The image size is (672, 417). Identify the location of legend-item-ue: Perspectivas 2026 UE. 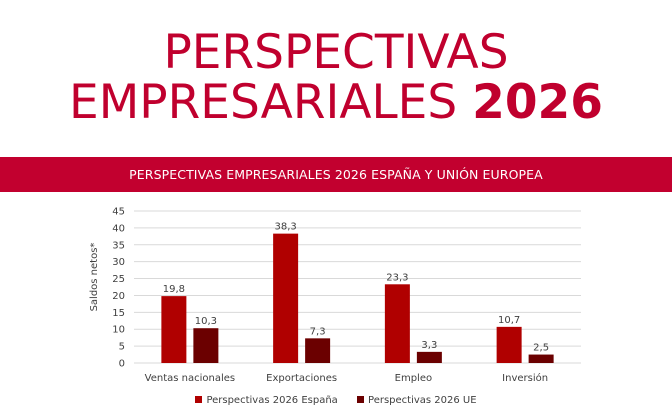
(417, 400).